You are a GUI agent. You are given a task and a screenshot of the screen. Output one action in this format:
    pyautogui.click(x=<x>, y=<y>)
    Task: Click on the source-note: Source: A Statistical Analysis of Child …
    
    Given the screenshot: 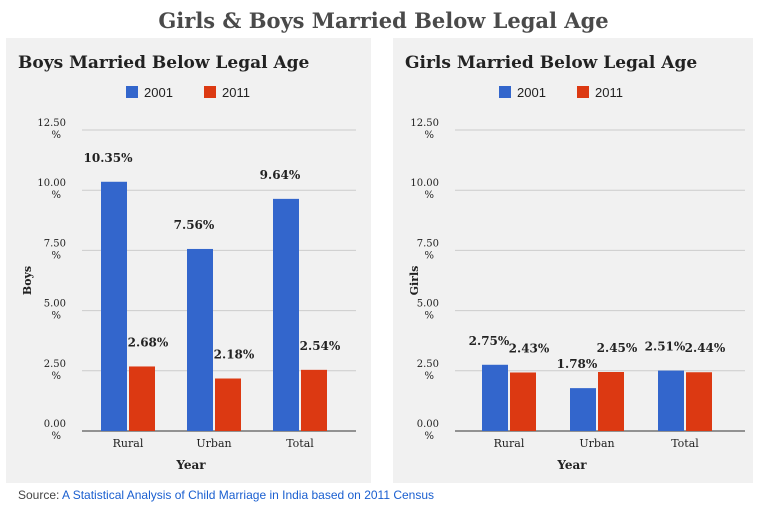 What is the action you would take?
    pyautogui.click(x=226, y=495)
    